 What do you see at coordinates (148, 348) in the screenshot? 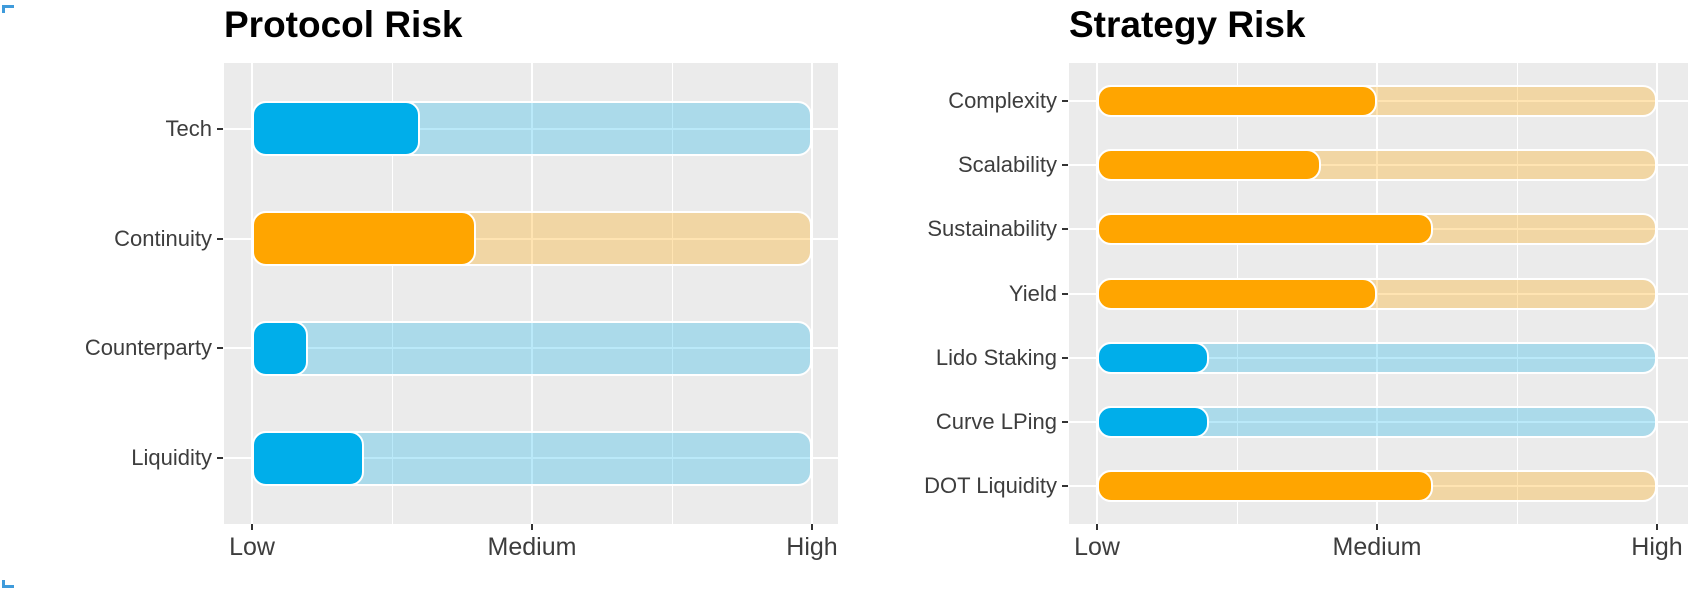
I see `category-label: Counterparty` at bounding box center [148, 348].